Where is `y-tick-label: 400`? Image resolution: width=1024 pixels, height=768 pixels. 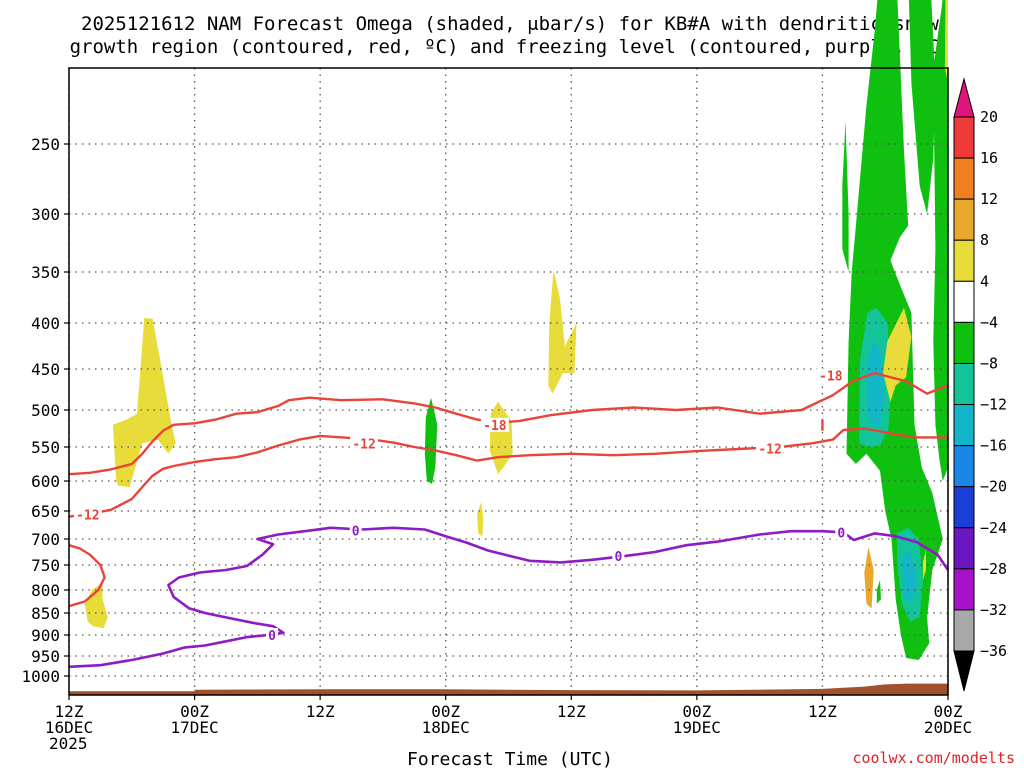
y-tick-label: 400 is located at coordinates (45, 323).